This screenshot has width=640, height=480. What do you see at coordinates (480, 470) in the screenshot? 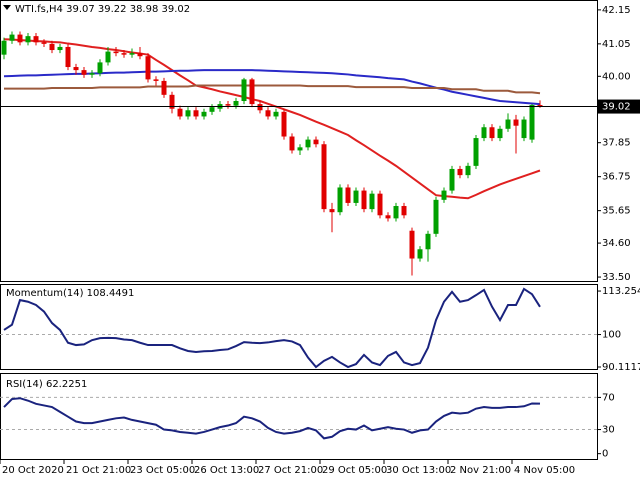
I see `x-tick-label: 2 Nov 21:00` at bounding box center [480, 470].